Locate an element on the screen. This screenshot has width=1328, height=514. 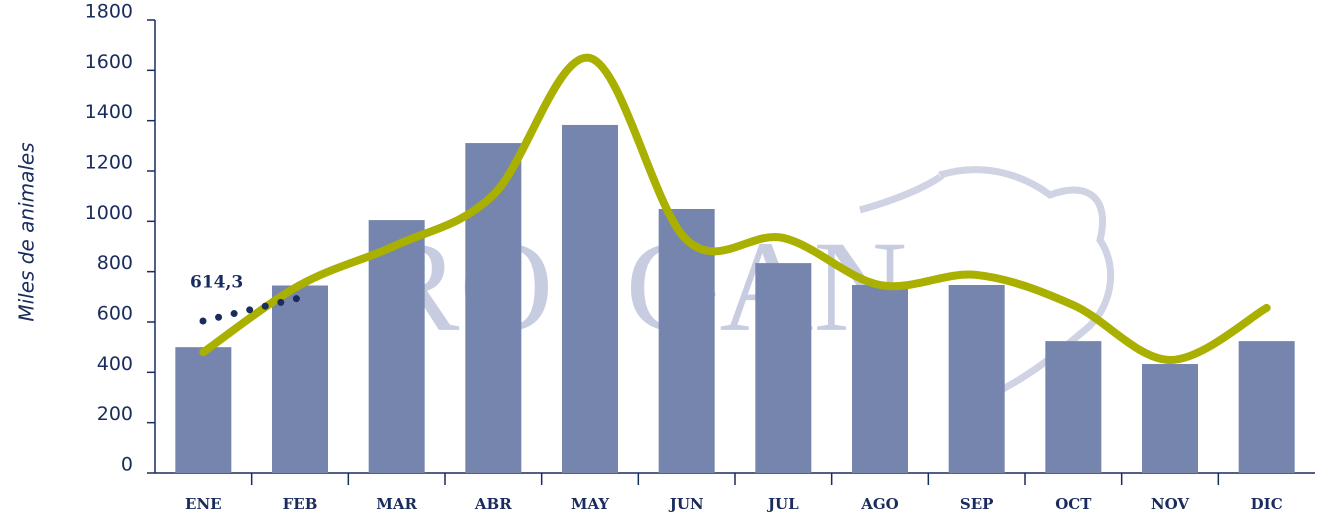
x-tick-label: OCT is located at coordinates (1073, 504).